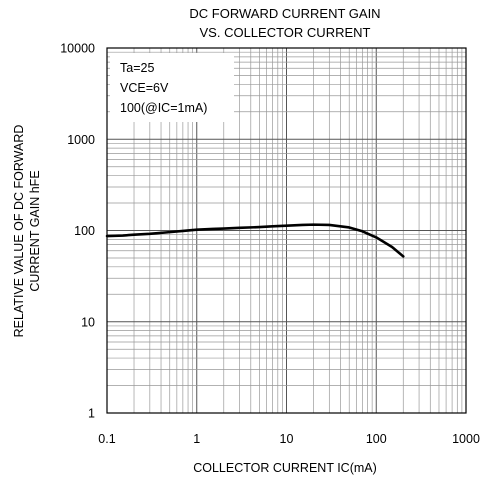 The image size is (484, 479). Describe the element at coordinates (196, 439) in the screenshot. I see `x-tick-label: 1` at that location.